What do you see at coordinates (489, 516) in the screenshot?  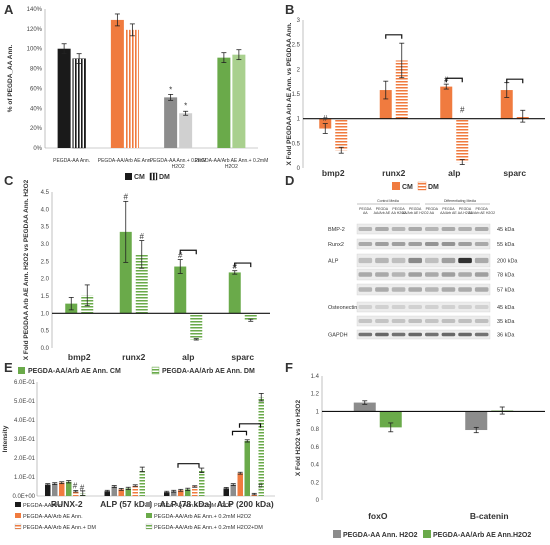 I see `category-label: B-catenin` at bounding box center [489, 516].